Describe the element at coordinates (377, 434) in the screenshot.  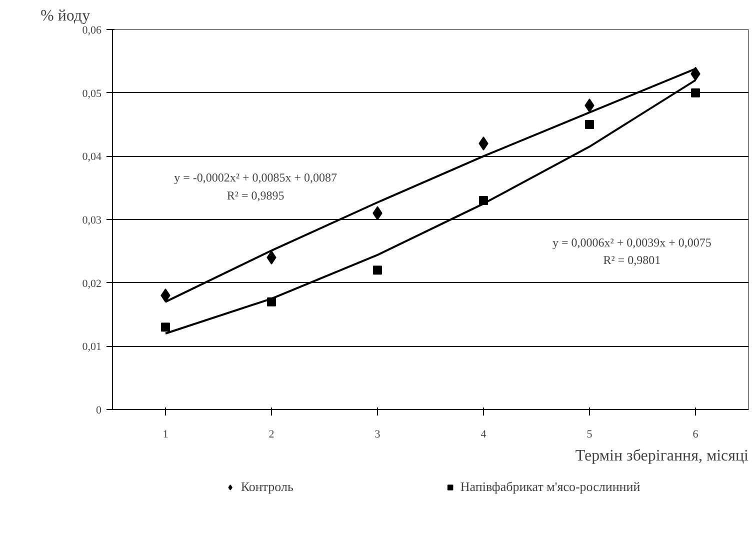
I see `x-tick-label: 3` at that location.